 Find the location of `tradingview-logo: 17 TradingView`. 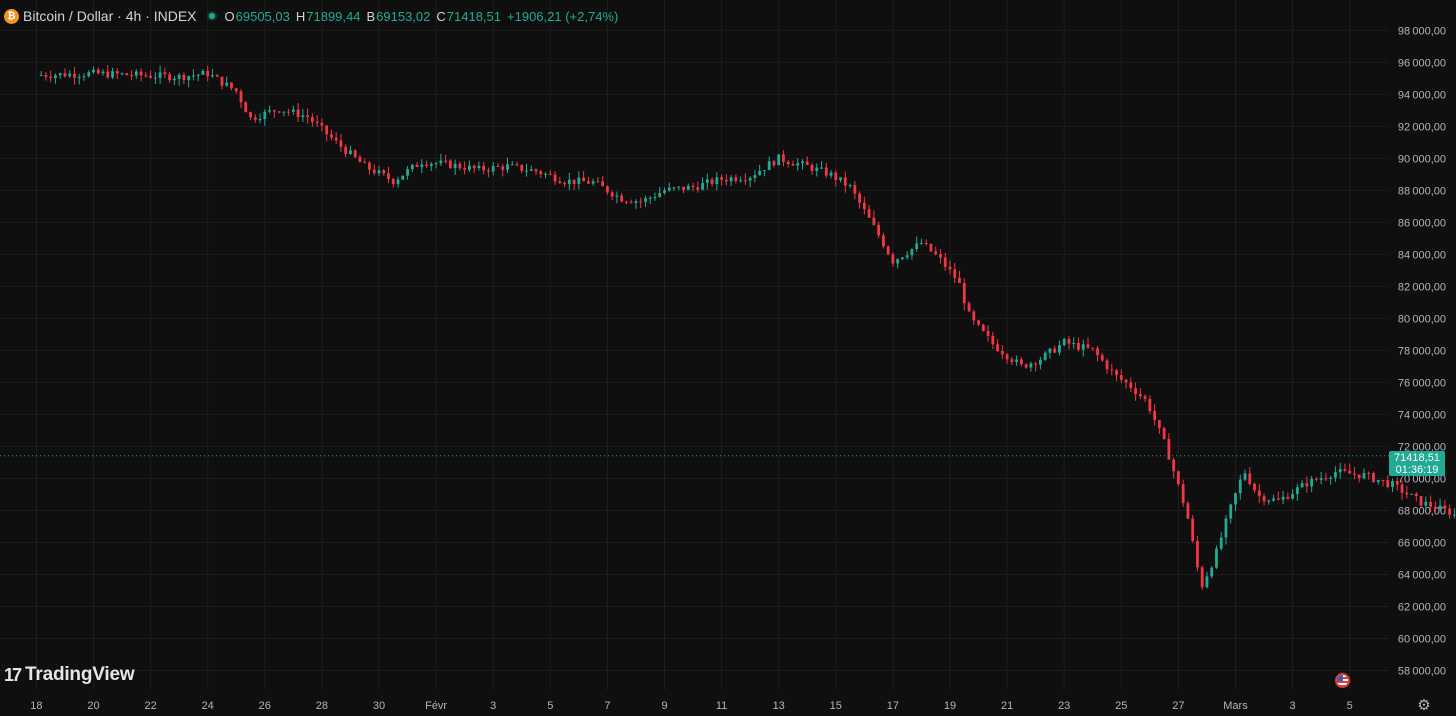

tradingview-logo: 17 TradingView is located at coordinates (69, 675).